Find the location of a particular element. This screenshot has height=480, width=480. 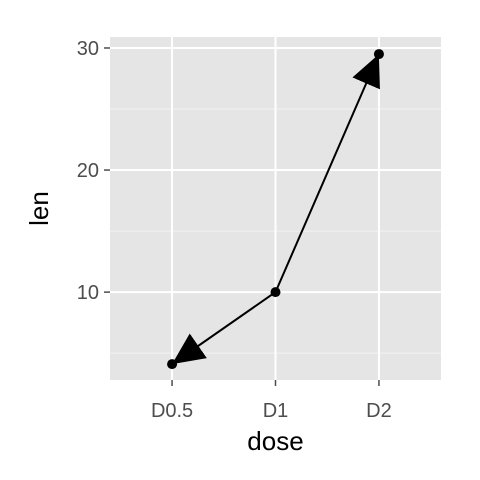

x-tick-label-D1: D1 is located at coordinates (276, 411).